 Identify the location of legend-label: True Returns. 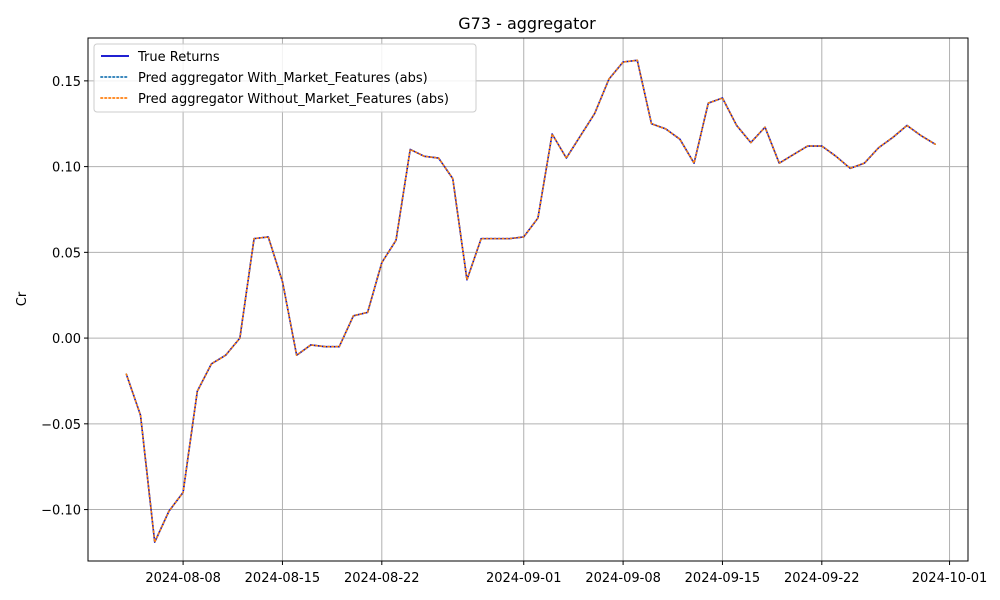
(178, 57).